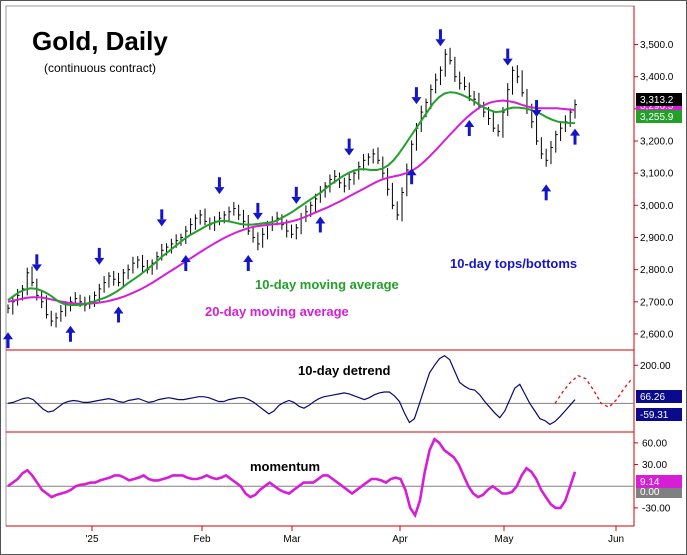  What do you see at coordinates (657, 302) in the screenshot?
I see `price-y-tick-label: 2,700.0` at bounding box center [657, 302].